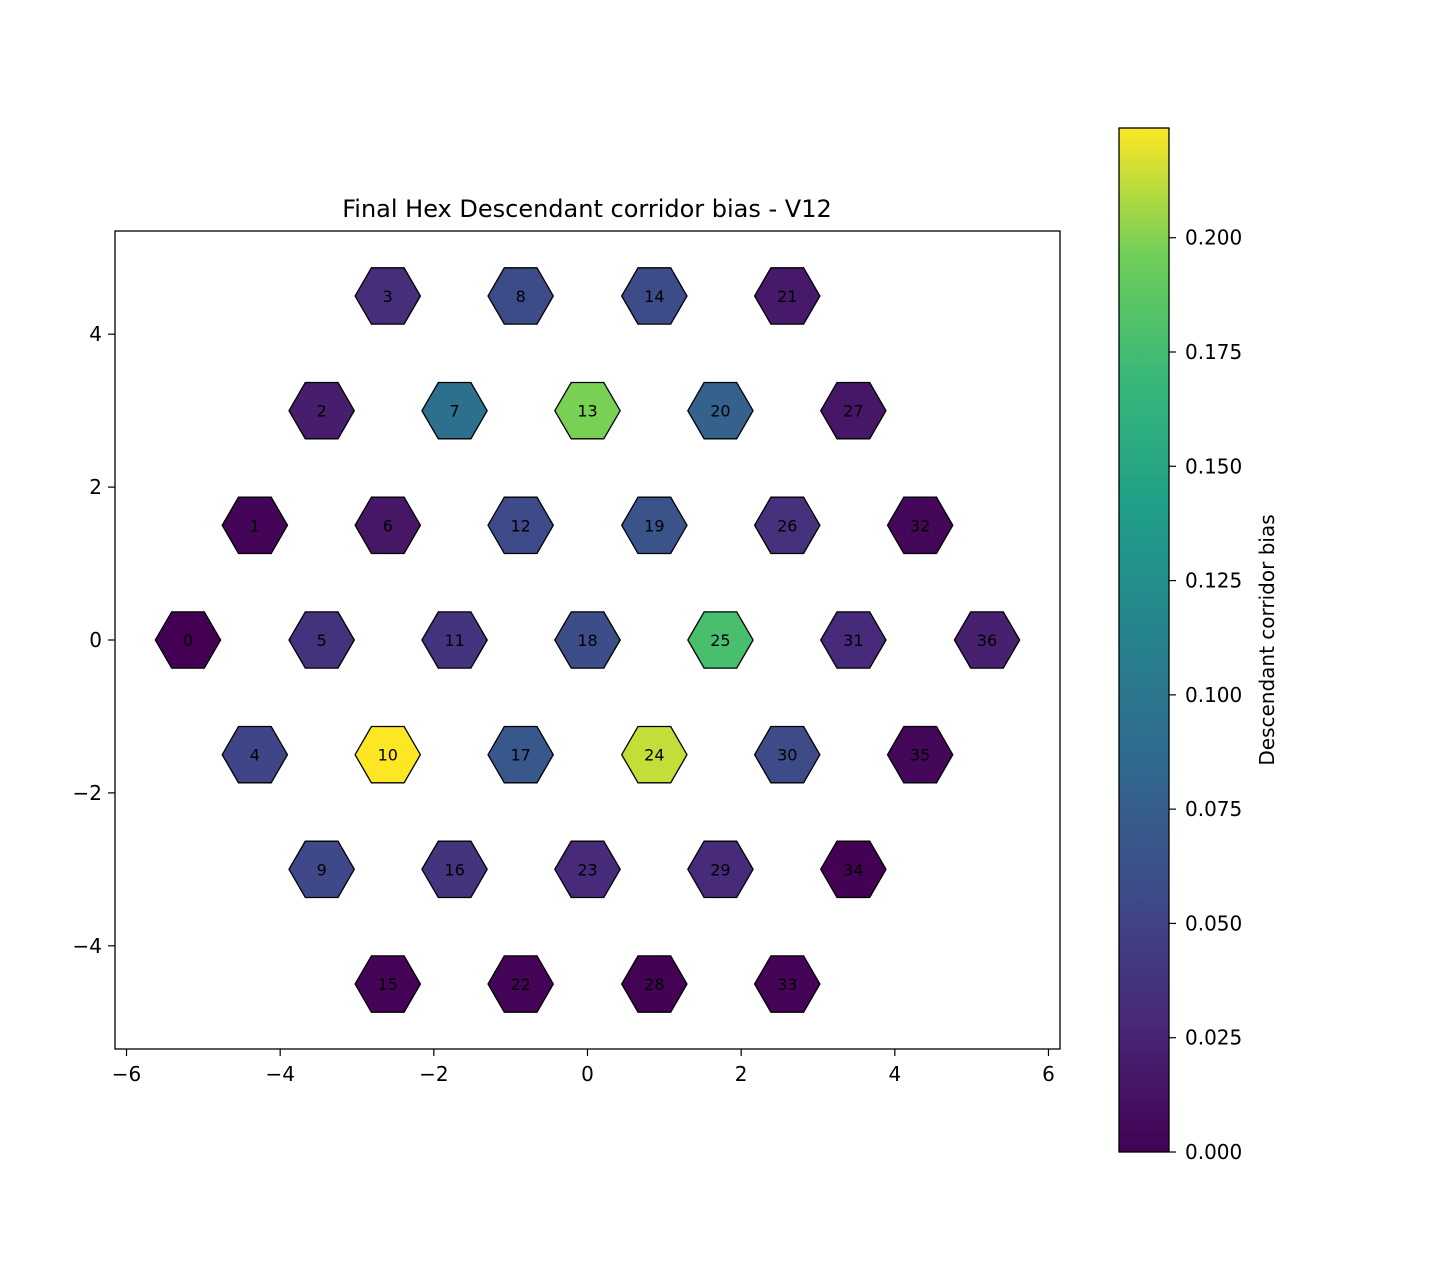 Image resolution: width=1440 pixels, height=1280 pixels. I want to click on x-tick-label: −2, so click(433, 1074).